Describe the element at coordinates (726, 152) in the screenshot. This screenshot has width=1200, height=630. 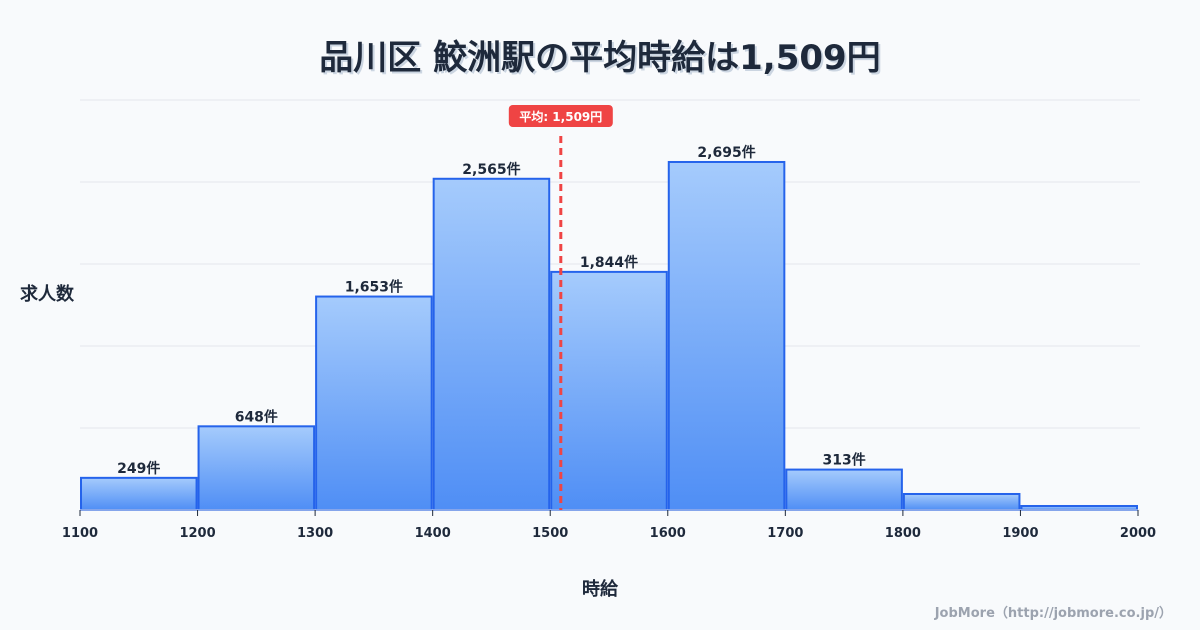
I see `bar-label: 2,695件` at that location.